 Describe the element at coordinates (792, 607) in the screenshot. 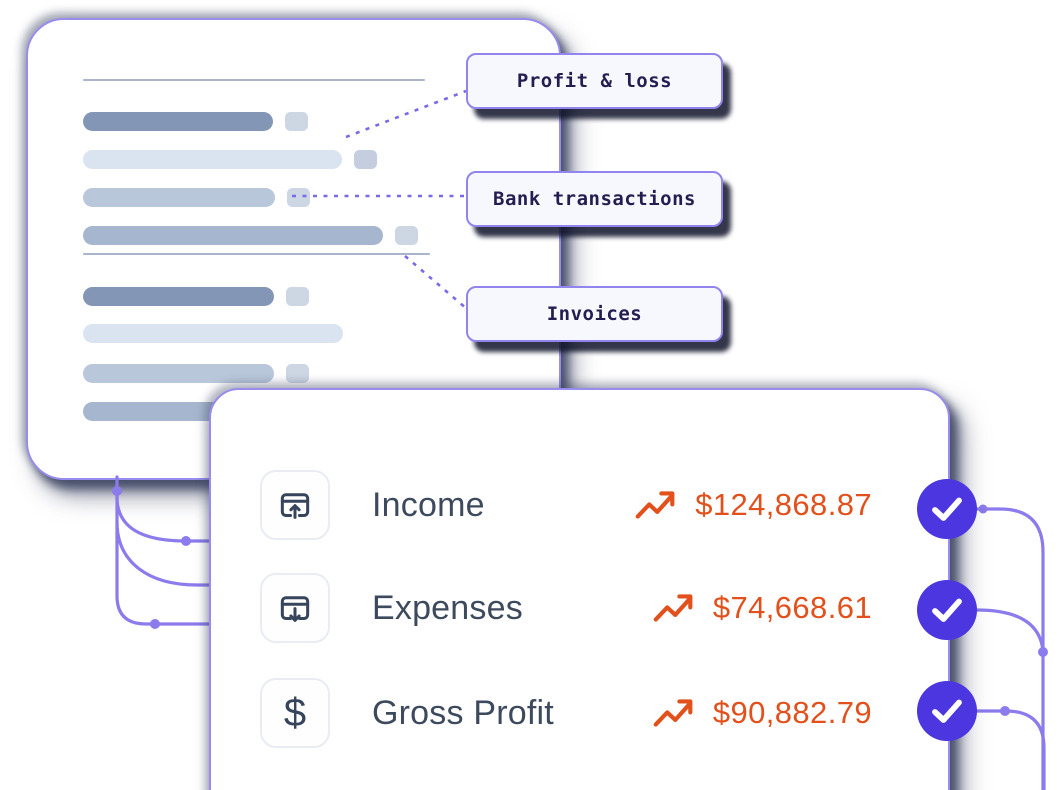

I see `row-amount: $74,668.61` at that location.